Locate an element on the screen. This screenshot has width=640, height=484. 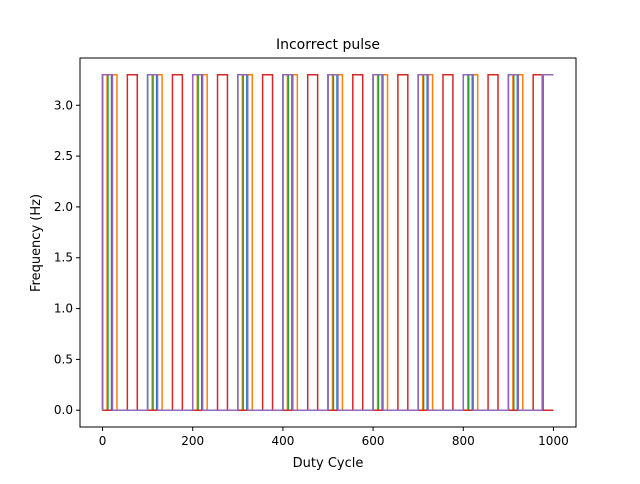
x-tick-label: 800 is located at coordinates (463, 441).